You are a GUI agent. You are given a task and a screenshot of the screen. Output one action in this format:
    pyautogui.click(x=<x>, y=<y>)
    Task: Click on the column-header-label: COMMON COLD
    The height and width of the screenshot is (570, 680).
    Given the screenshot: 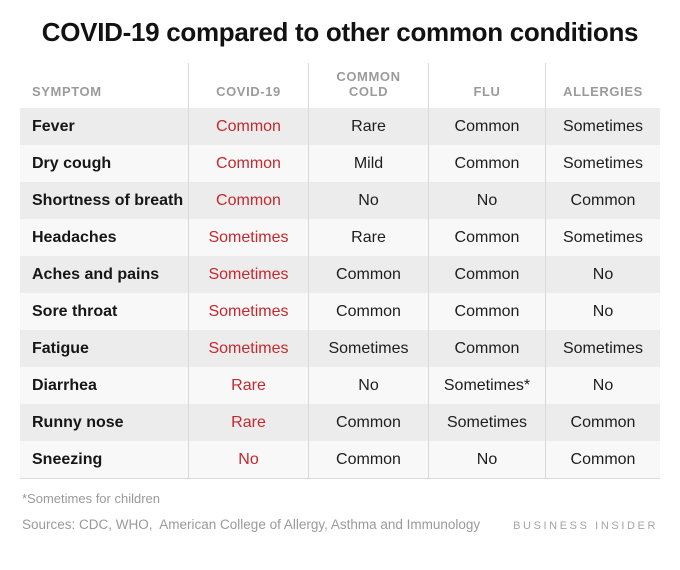 What is the action you would take?
    pyautogui.click(x=368, y=84)
    